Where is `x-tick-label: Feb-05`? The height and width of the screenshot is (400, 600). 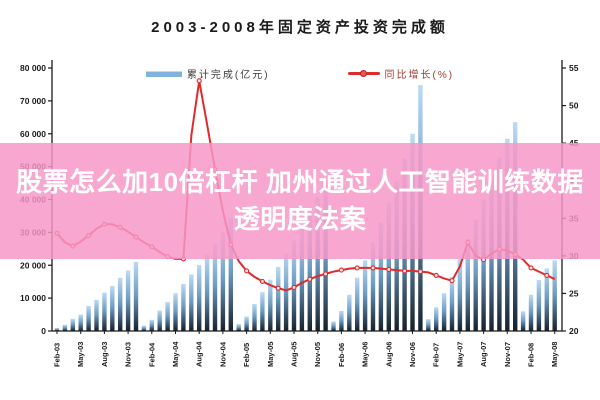
x-tick-label: Feb-05 is located at coordinates (246, 355).